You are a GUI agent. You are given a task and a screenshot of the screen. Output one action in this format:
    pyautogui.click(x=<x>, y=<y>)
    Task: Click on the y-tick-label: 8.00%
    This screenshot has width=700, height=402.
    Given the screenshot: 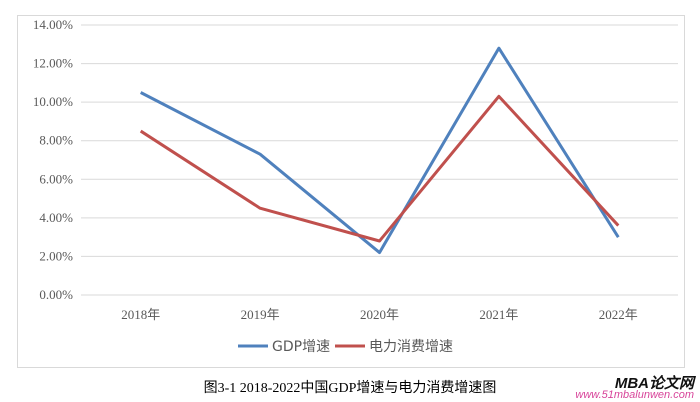 What is the action you would take?
    pyautogui.click(x=56, y=140)
    